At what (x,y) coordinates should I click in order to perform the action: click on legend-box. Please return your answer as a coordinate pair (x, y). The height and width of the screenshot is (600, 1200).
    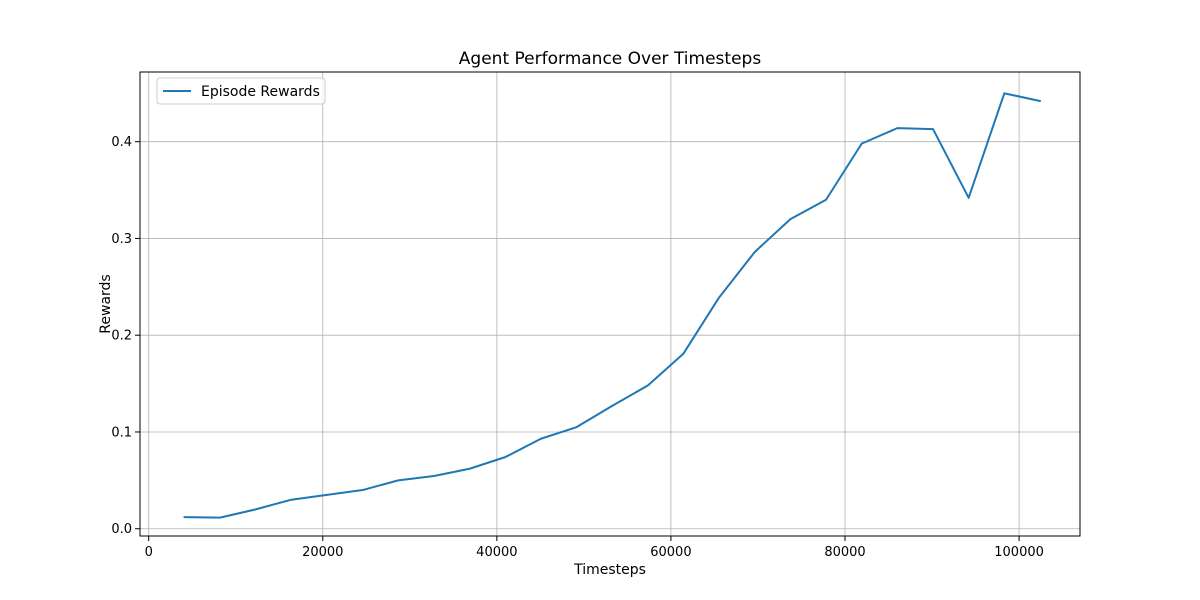
    Looking at the image, I should click on (241, 91).